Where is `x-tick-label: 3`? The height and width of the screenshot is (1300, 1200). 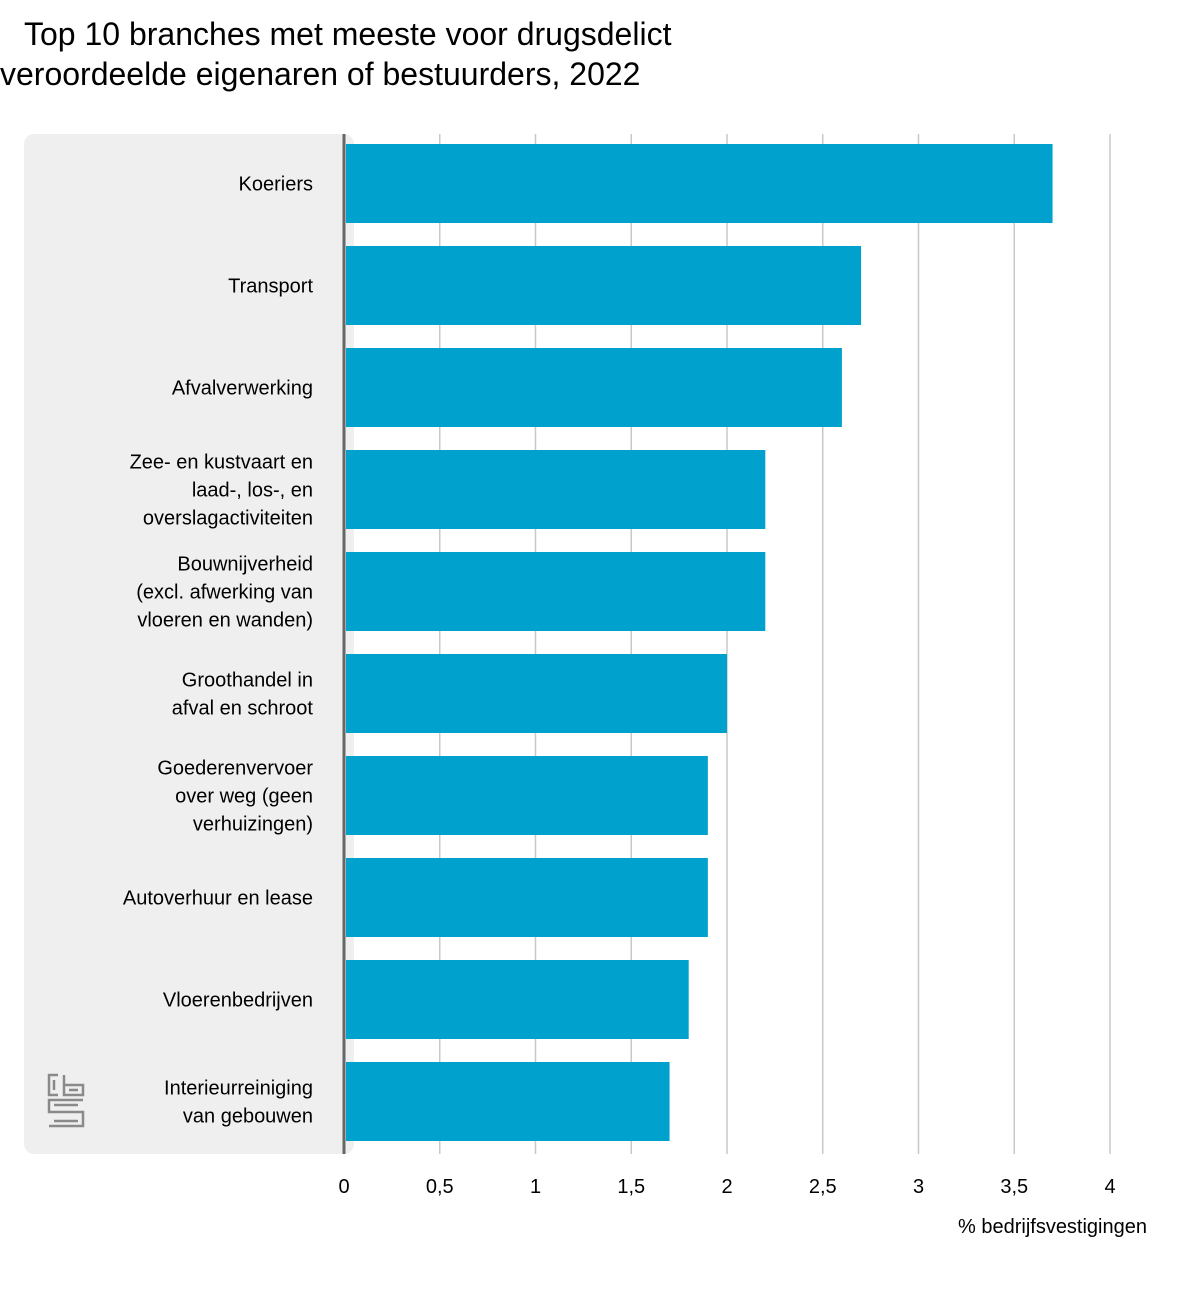
x-tick-label: 3 is located at coordinates (918, 1187).